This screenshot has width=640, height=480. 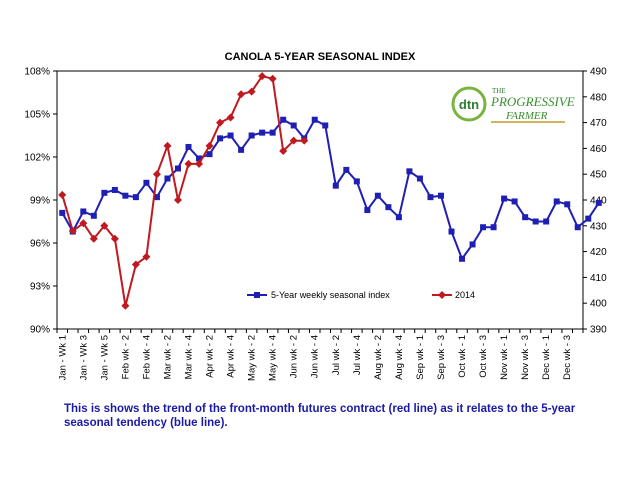 What do you see at coordinates (125, 357) in the screenshot?
I see `x-tick-label: Feb wk - 2` at bounding box center [125, 357].